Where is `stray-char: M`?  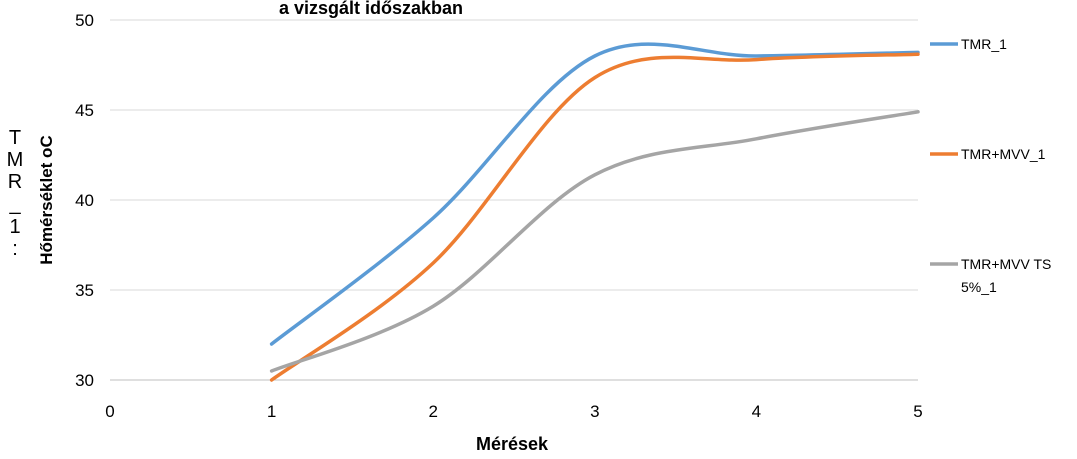
stray-char: M is located at coordinates (15, 160).